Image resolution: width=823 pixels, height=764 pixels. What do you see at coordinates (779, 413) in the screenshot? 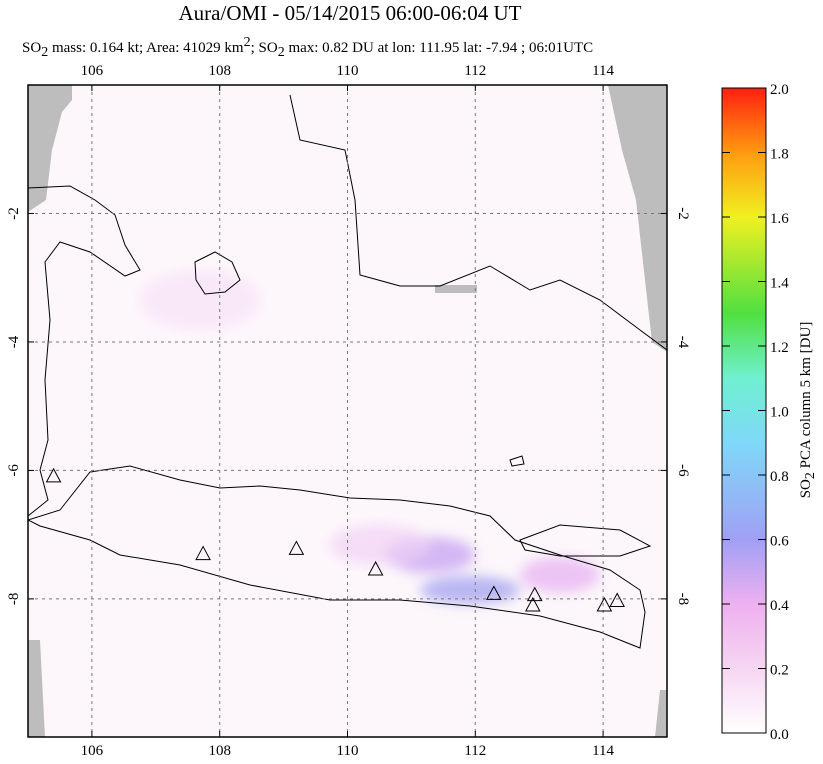
I see `colorbar-tick-label: 1.0` at bounding box center [779, 413].